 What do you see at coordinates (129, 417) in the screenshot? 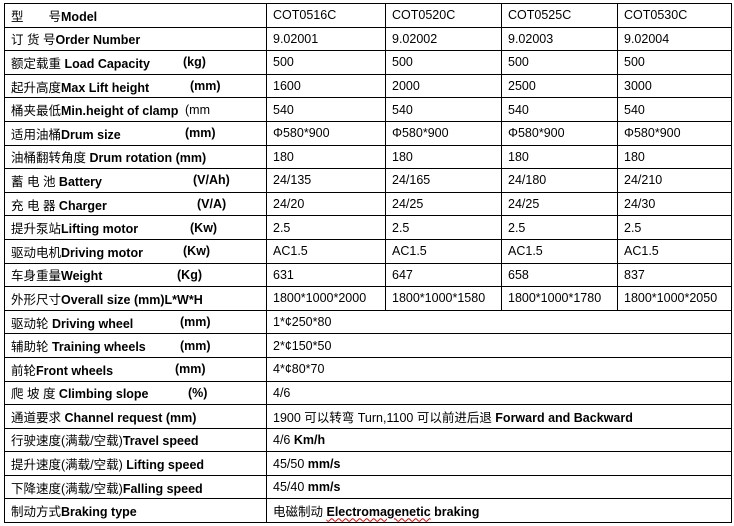
I see `label-en: Channel request (mm)` at bounding box center [129, 417].